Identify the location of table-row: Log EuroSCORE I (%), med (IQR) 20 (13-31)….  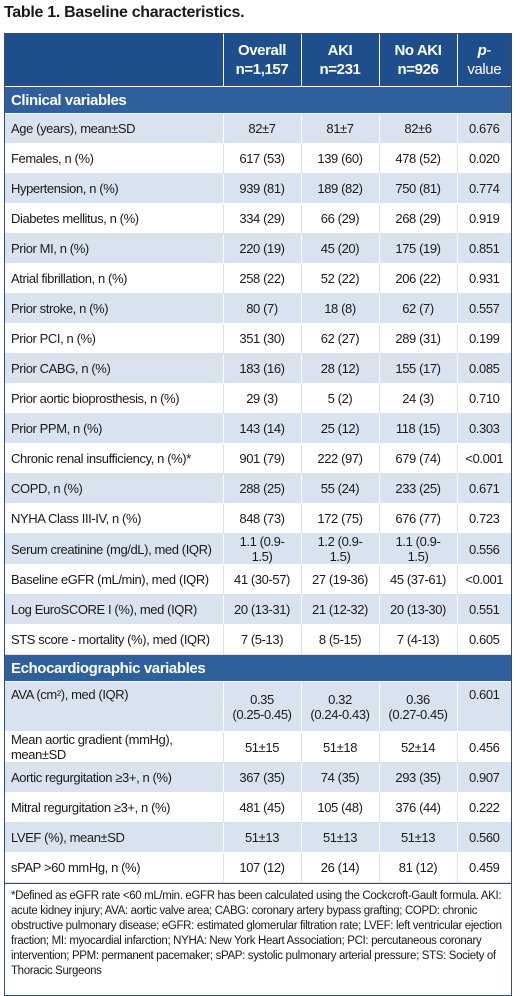
(258, 609).